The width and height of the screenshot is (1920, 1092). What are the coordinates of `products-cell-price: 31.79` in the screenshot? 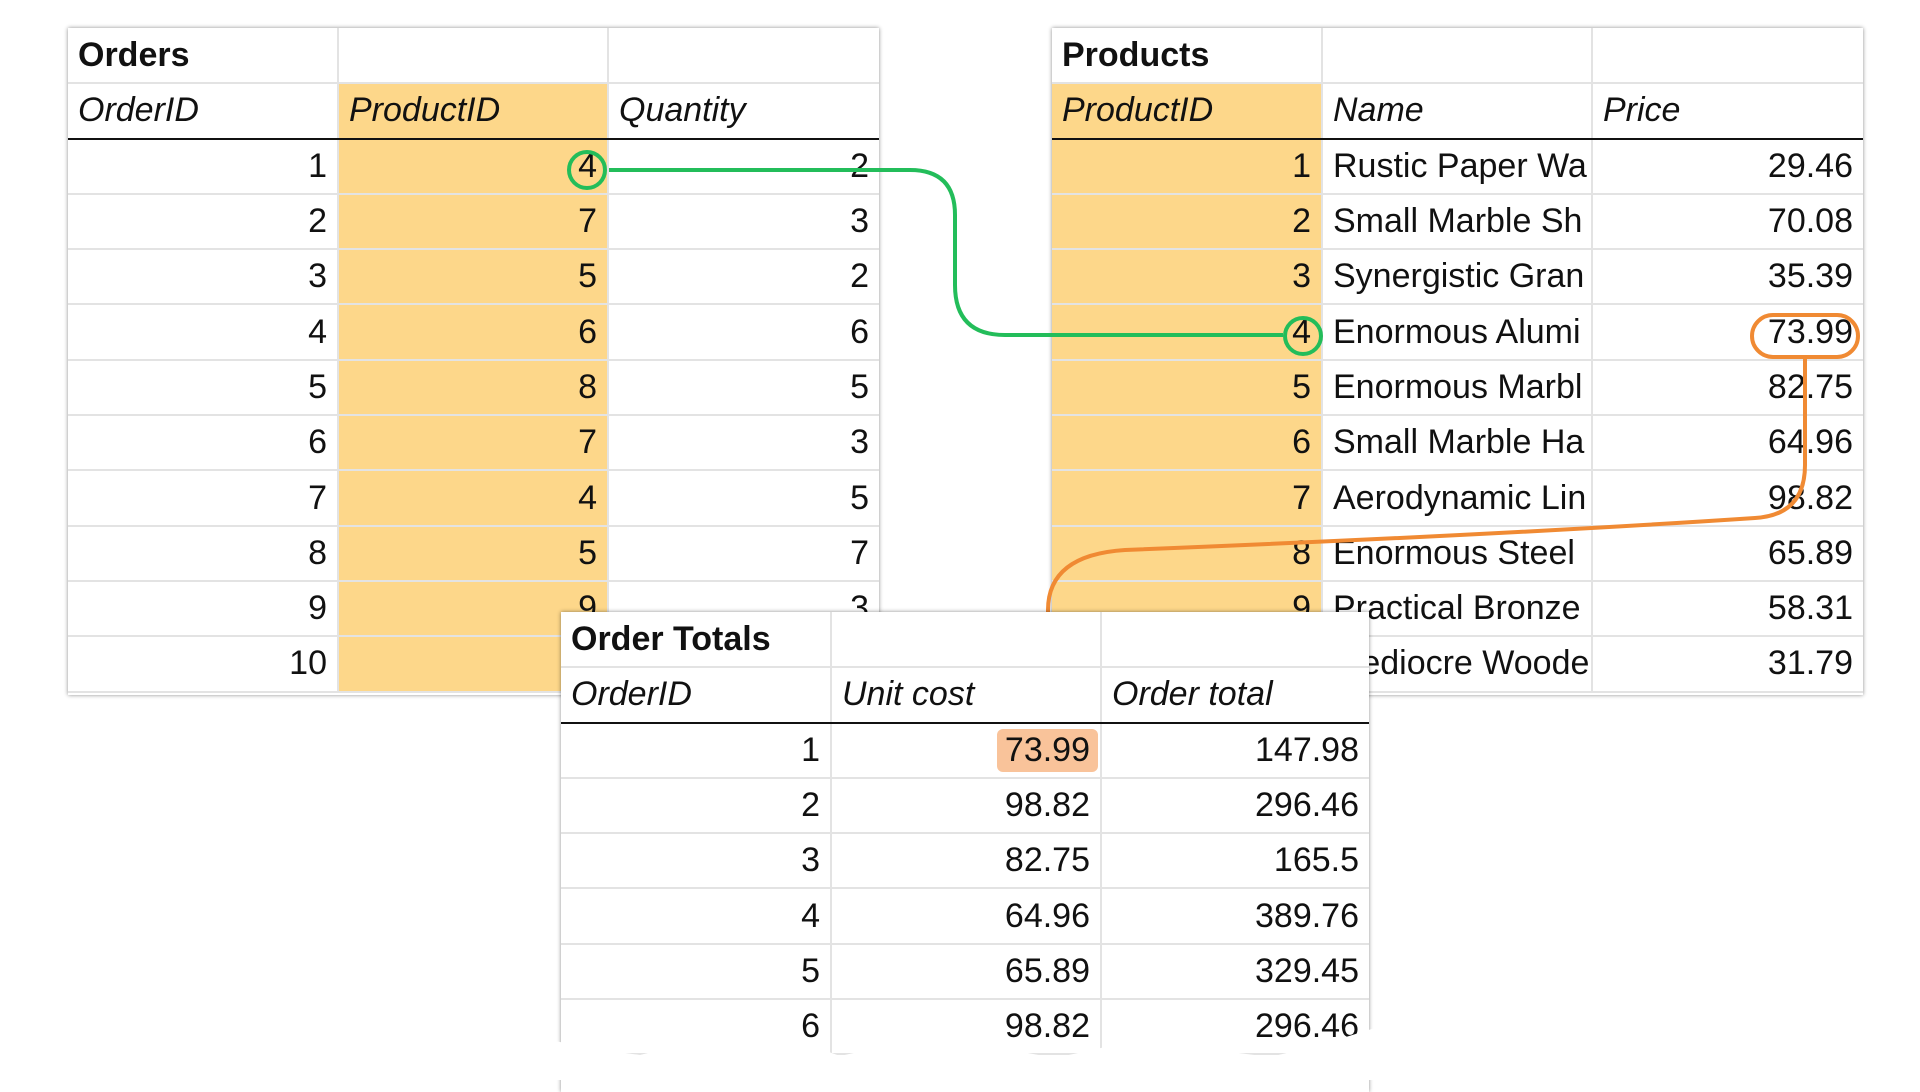 It's located at (1727, 664).